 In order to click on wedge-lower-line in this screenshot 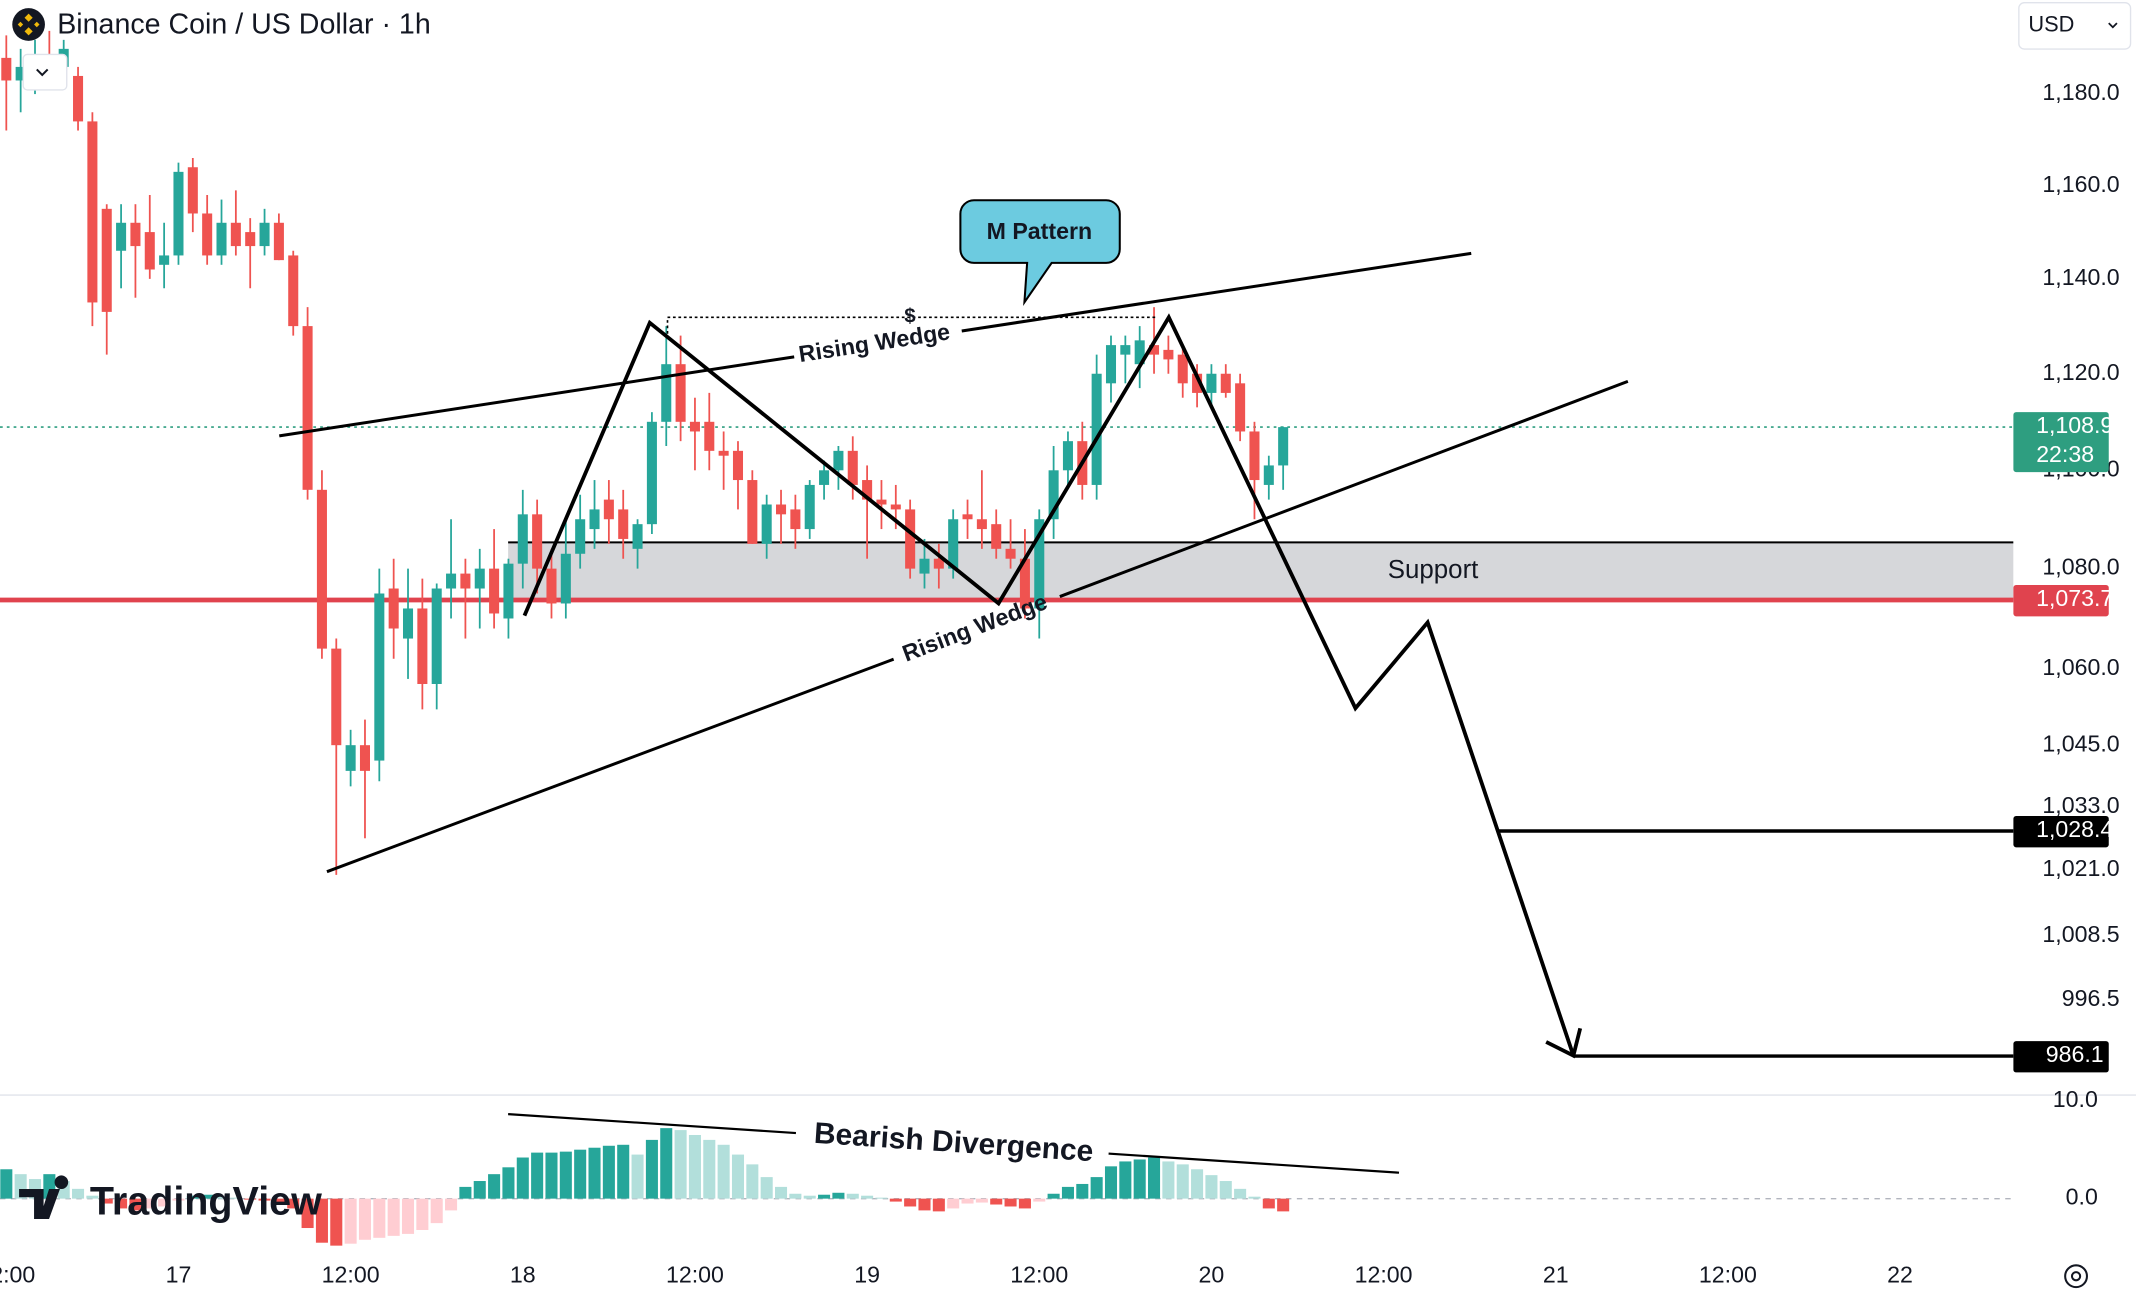, I will do `click(610, 765)`.